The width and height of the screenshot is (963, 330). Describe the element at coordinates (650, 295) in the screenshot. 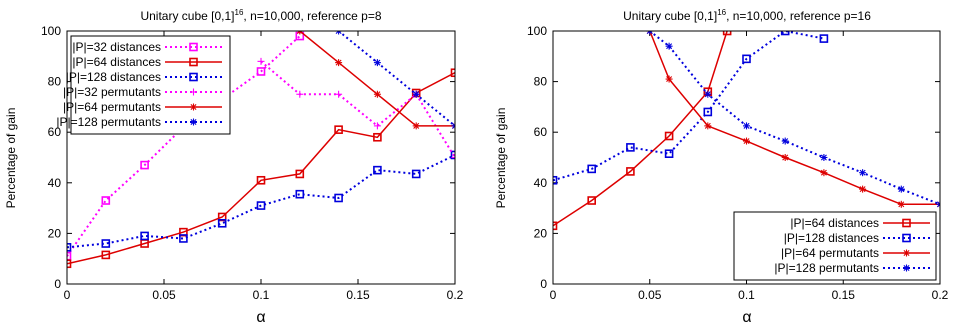

I see `x-tick-label: 0.05` at that location.